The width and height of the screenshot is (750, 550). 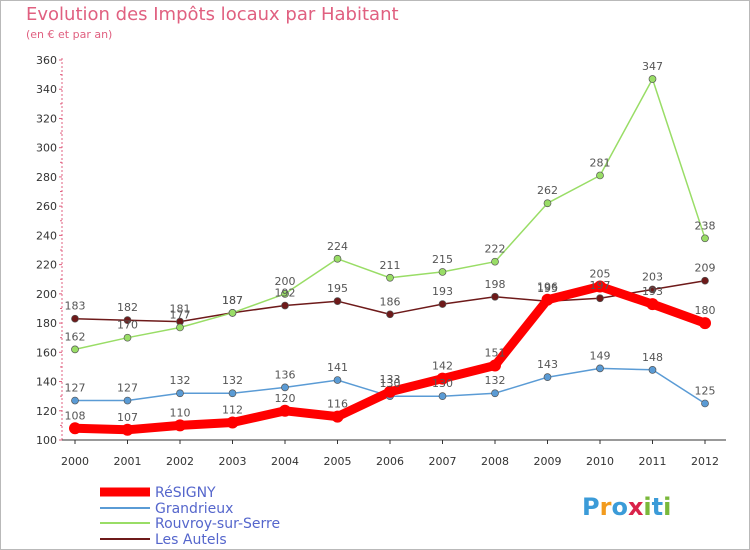 What do you see at coordinates (232, 300) in the screenshot?
I see `data-label: 187` at bounding box center [232, 300].